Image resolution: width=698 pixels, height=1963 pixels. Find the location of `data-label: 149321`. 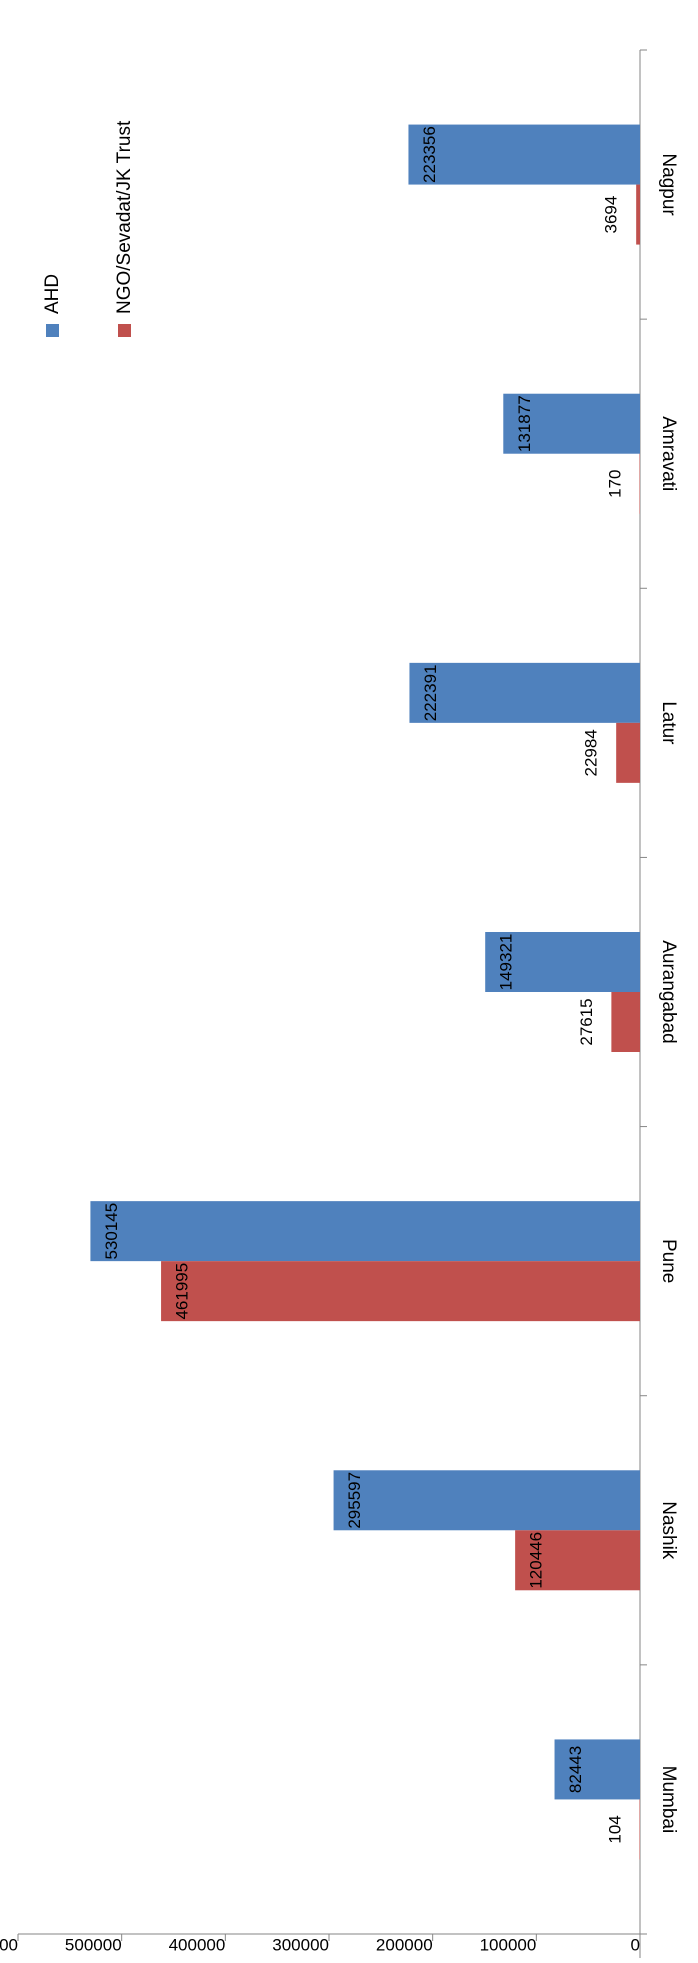

data-label: 149321 is located at coordinates (506, 962).